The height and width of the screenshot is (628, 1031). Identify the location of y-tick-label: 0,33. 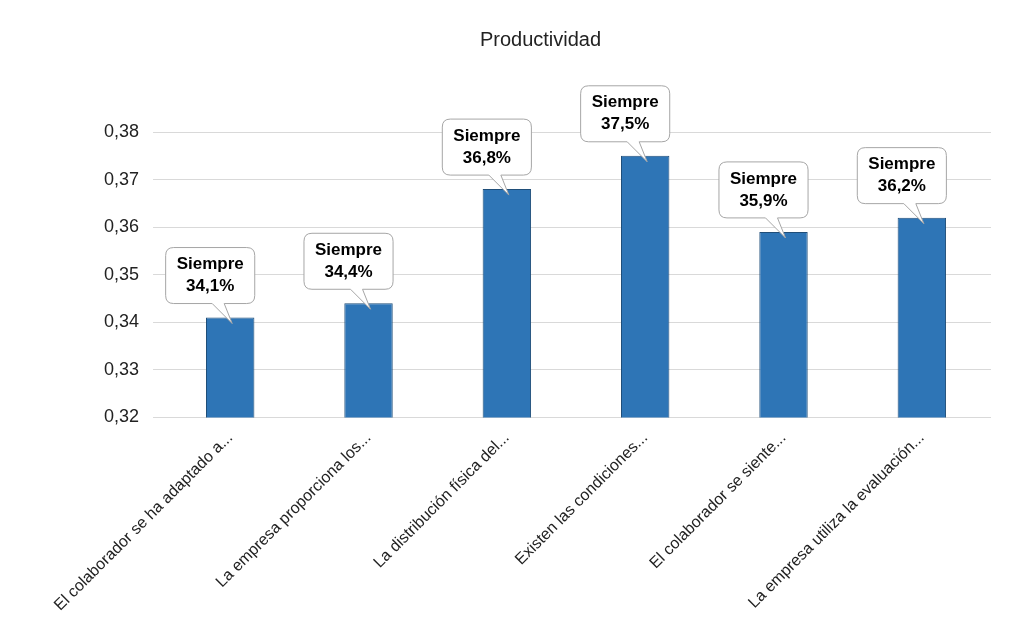
(121, 368).